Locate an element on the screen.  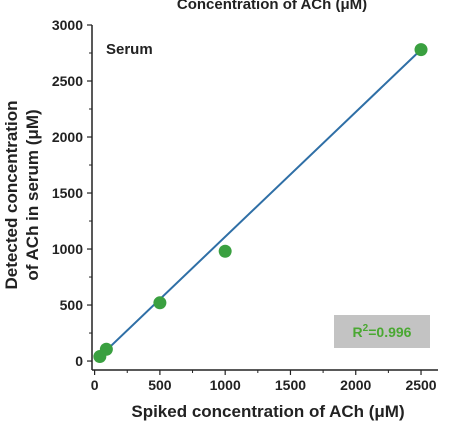
r-squared-superscript: 2 is located at coordinates (366, 328).